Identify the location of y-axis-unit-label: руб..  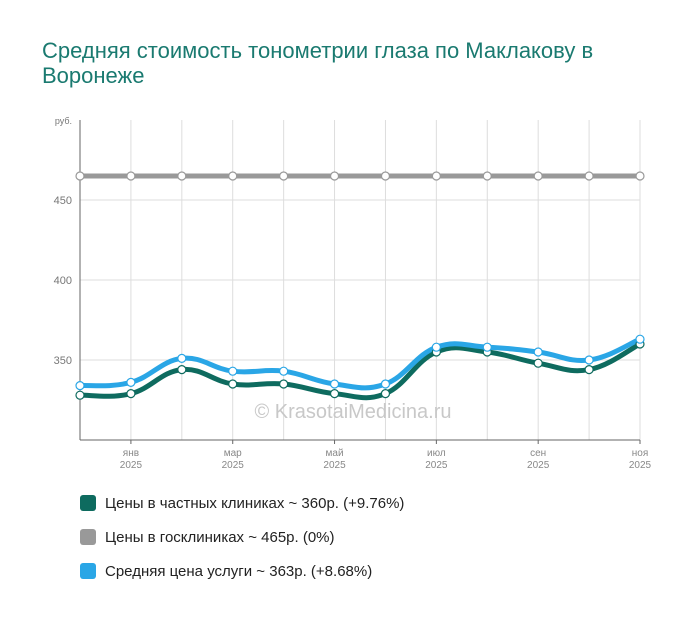
(63, 121).